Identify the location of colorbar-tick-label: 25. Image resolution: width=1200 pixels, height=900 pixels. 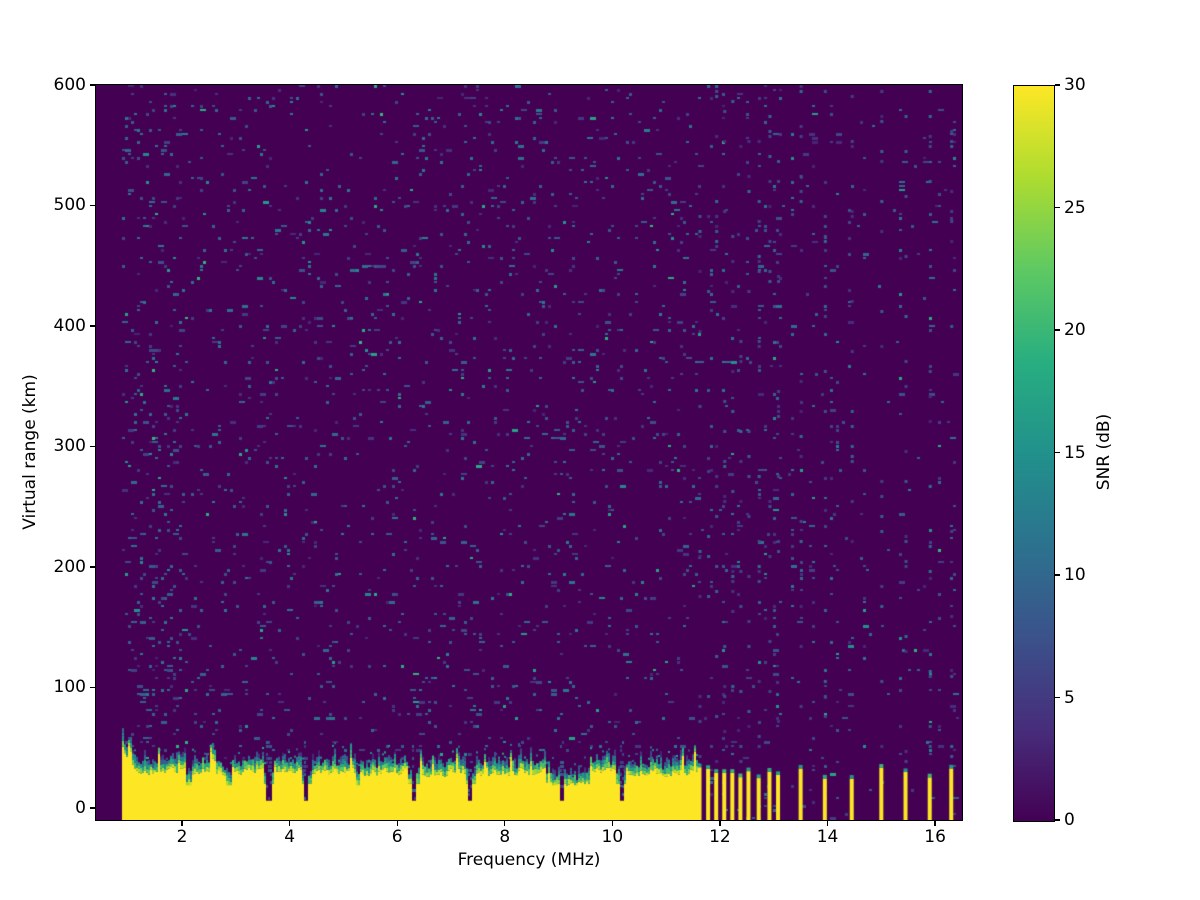
(1075, 207).